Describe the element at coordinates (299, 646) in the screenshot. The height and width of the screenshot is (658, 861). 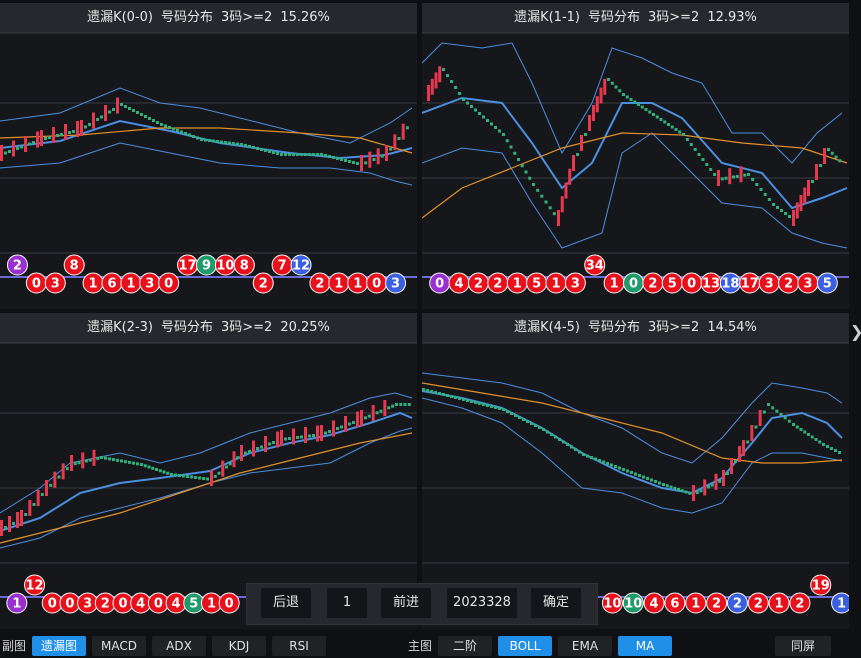
I see `sub-tab-rsi: RSI` at that location.